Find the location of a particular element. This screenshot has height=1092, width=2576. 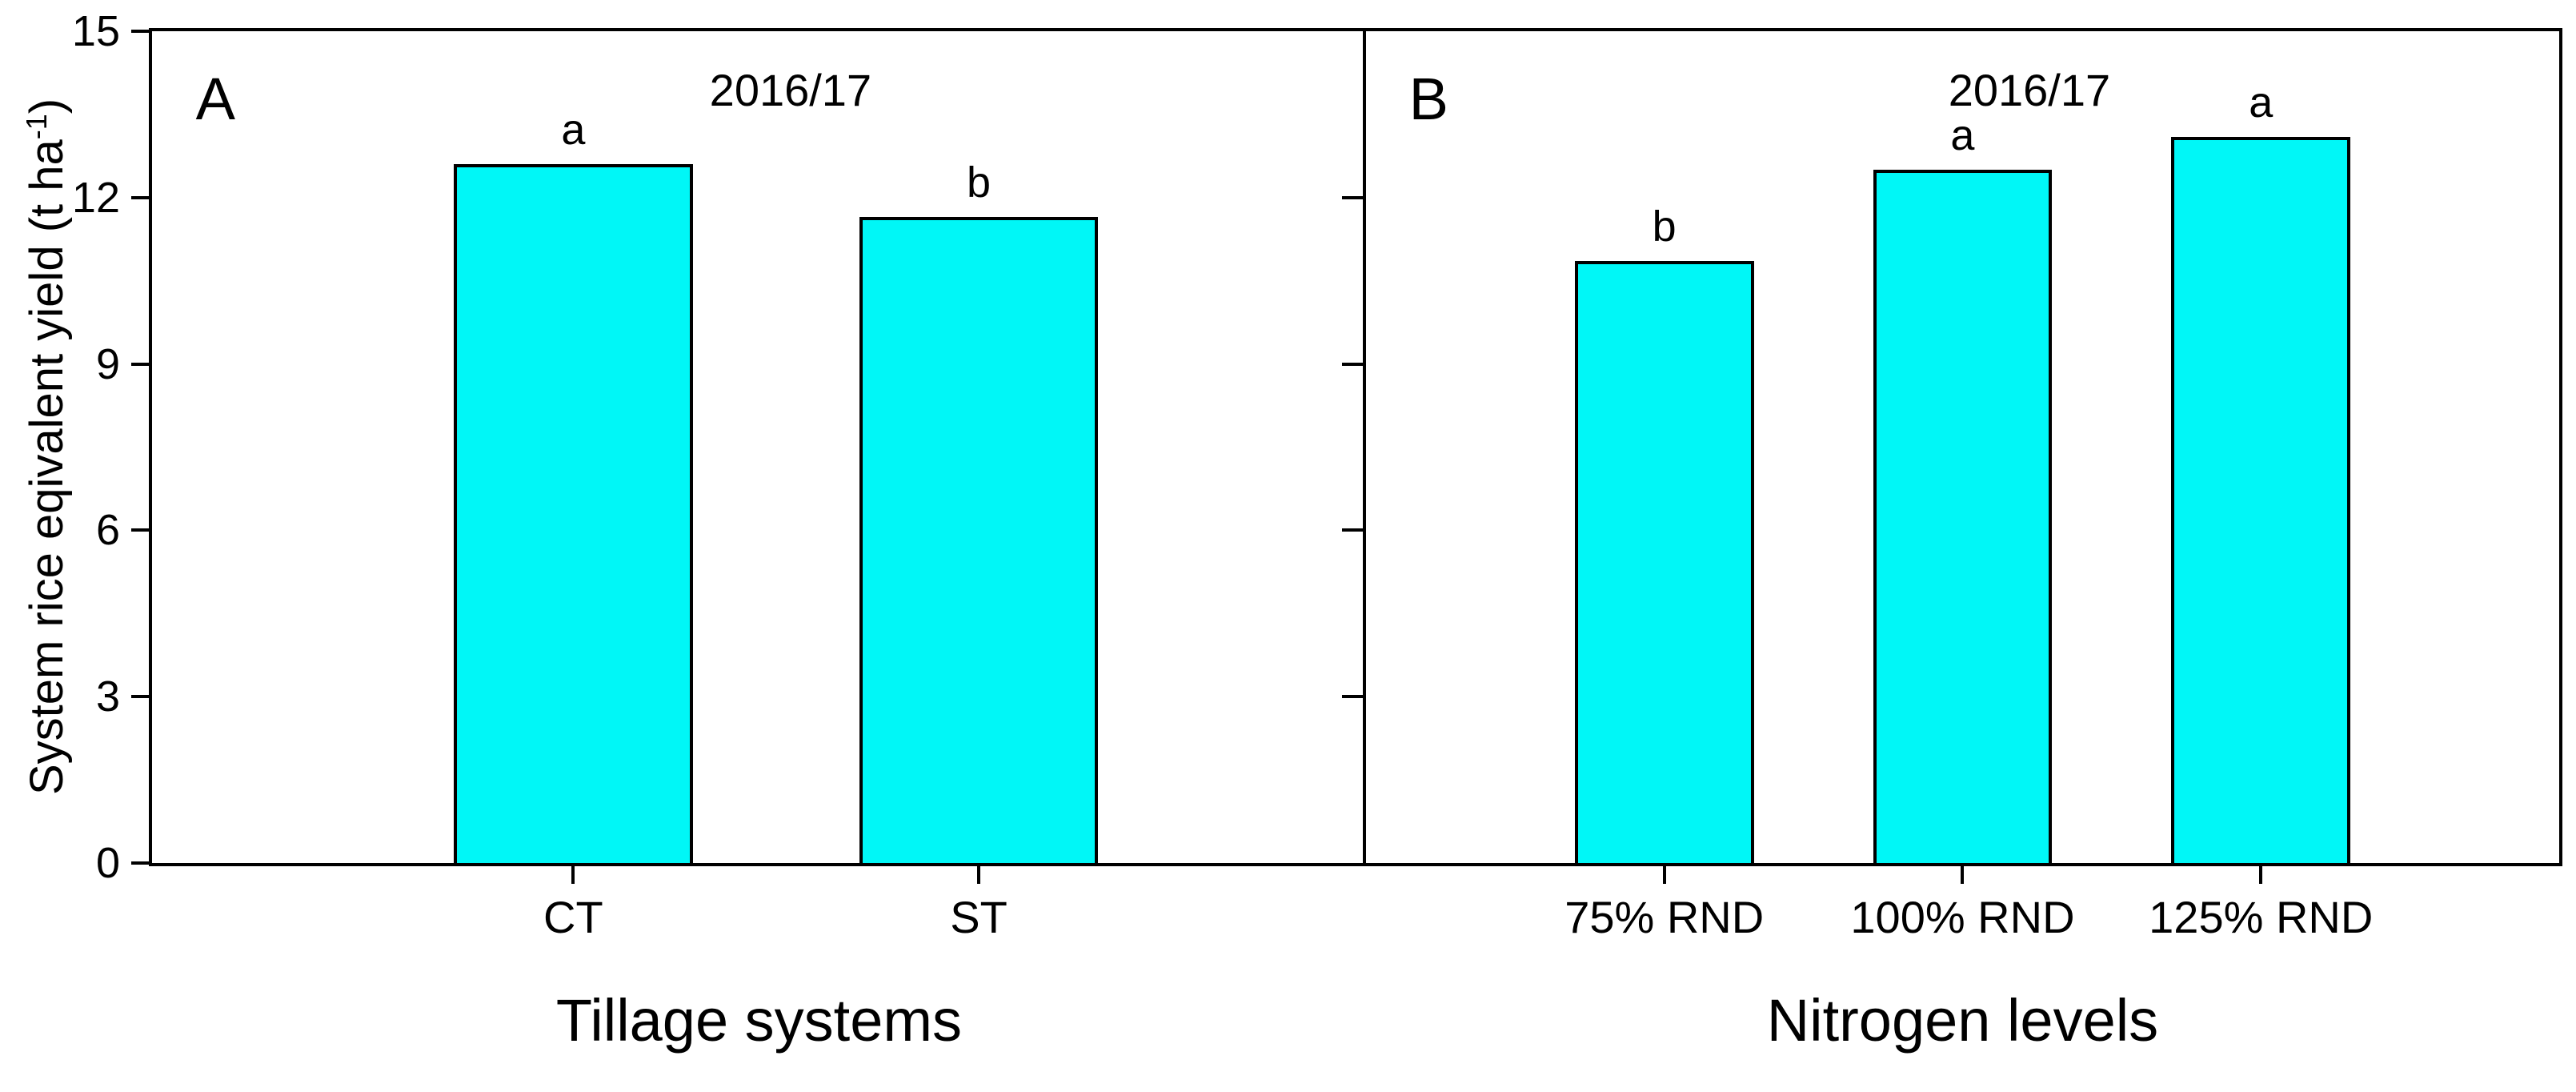

y-tick-label: 15 is located at coordinates (95, 31).